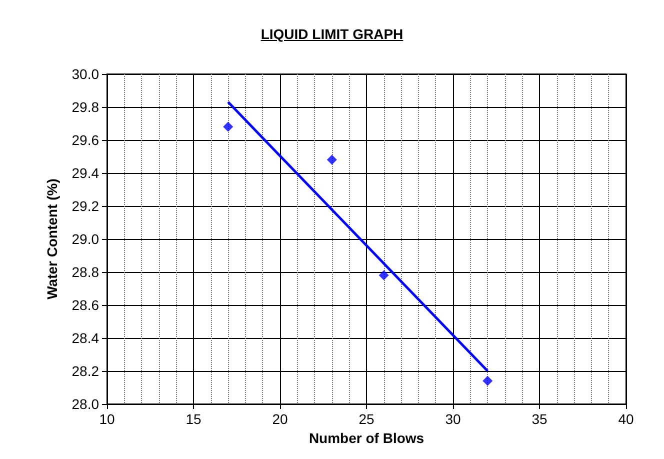  Describe the element at coordinates (86, 173) in the screenshot. I see `y-tick-label: 29.4` at that location.